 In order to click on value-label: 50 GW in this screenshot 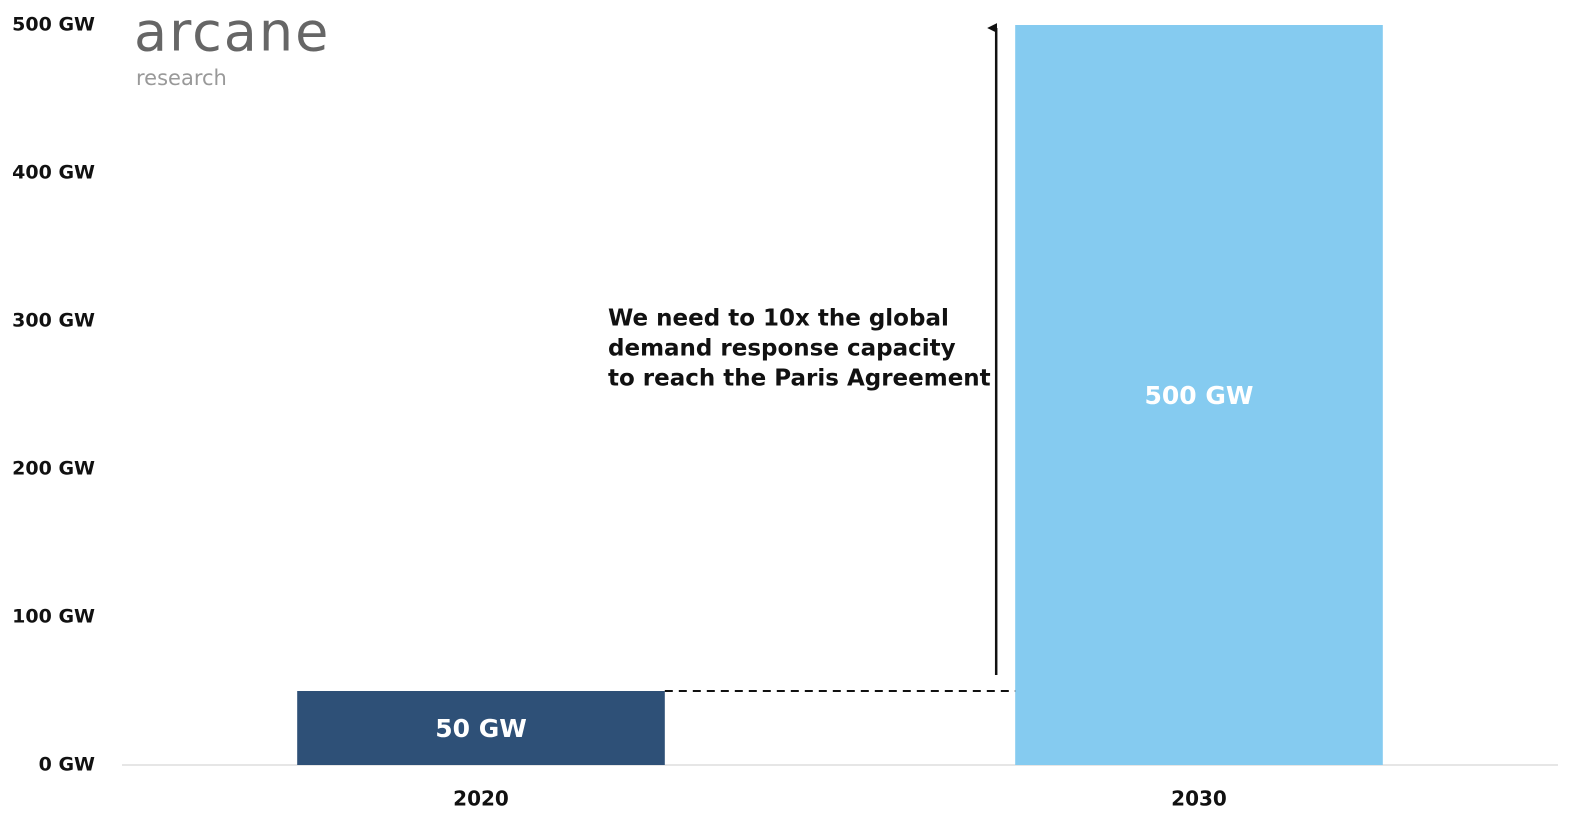, I will do `click(481, 728)`.